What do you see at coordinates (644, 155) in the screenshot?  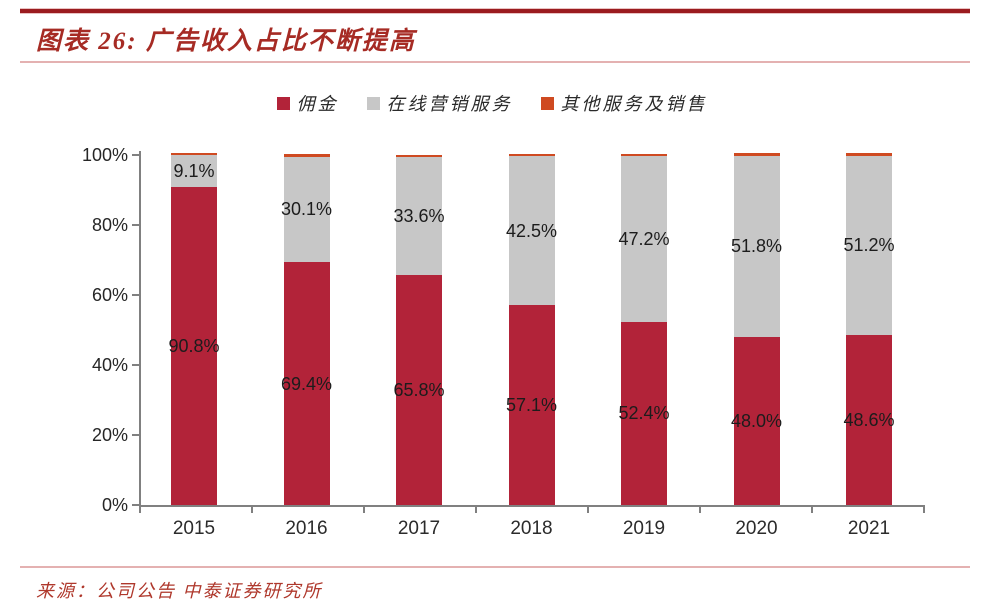 I see `bar-2019-other-services` at bounding box center [644, 155].